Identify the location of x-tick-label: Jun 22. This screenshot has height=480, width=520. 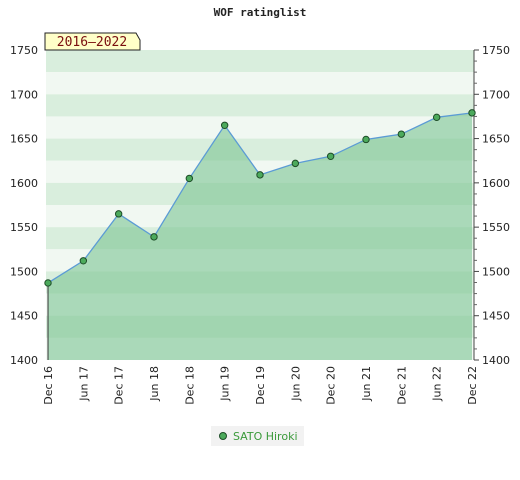
(437, 384).